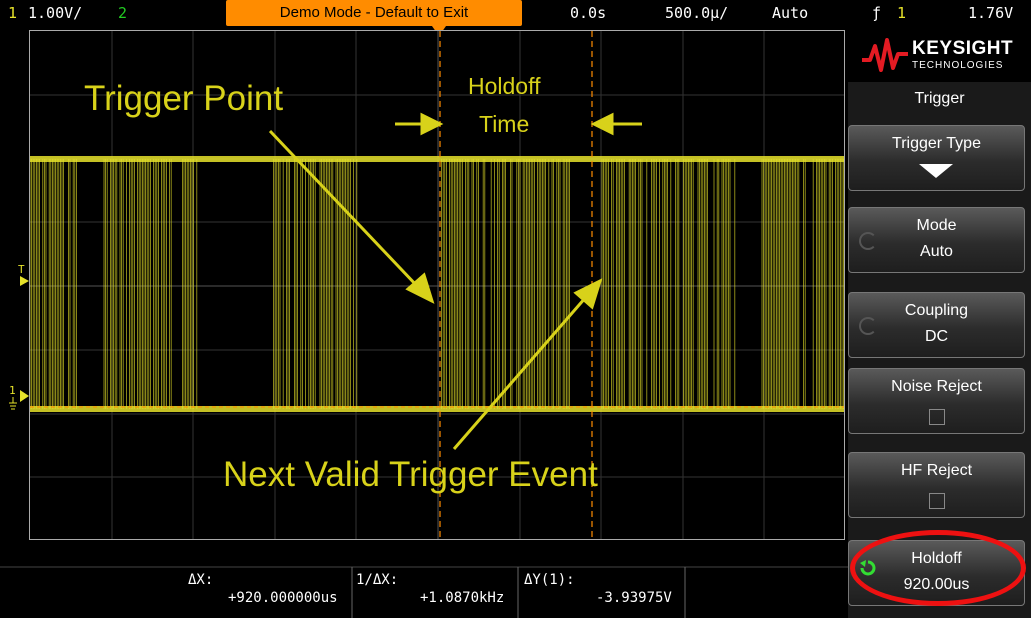 The height and width of the screenshot is (618, 1031). I want to click on delta-x-label: ΔX:, so click(201, 580).